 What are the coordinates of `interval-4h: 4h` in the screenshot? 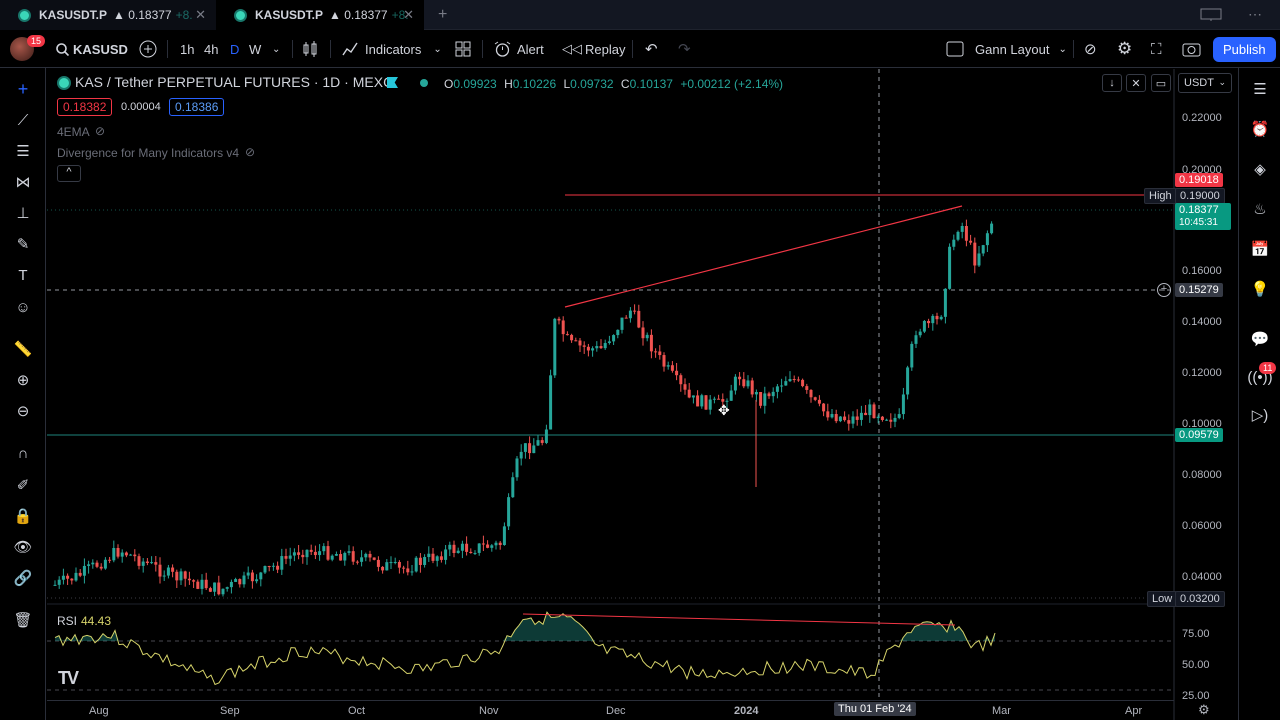 It's located at (211, 49).